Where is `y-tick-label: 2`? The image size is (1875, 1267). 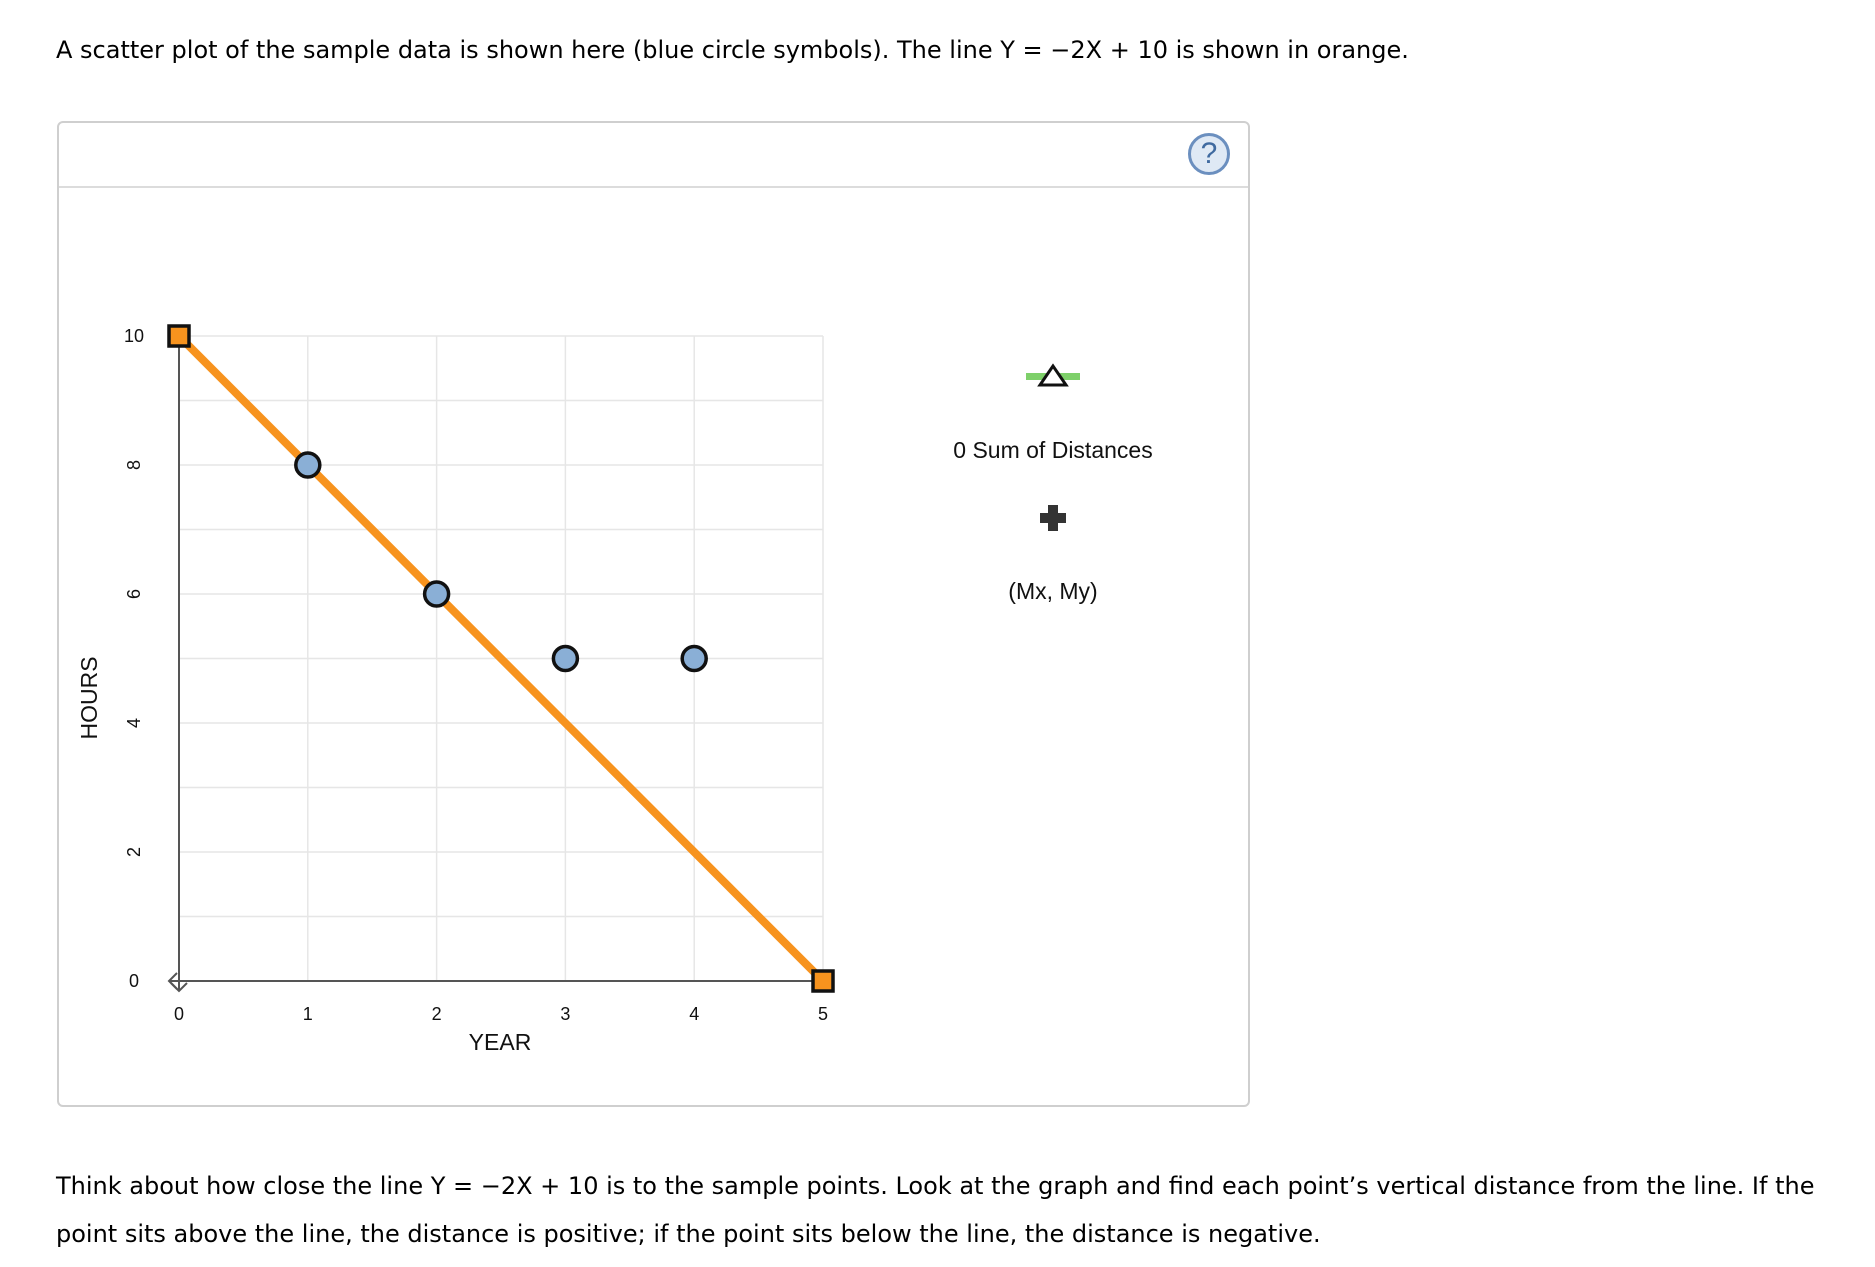
y-tick-label: 2 is located at coordinates (134, 852).